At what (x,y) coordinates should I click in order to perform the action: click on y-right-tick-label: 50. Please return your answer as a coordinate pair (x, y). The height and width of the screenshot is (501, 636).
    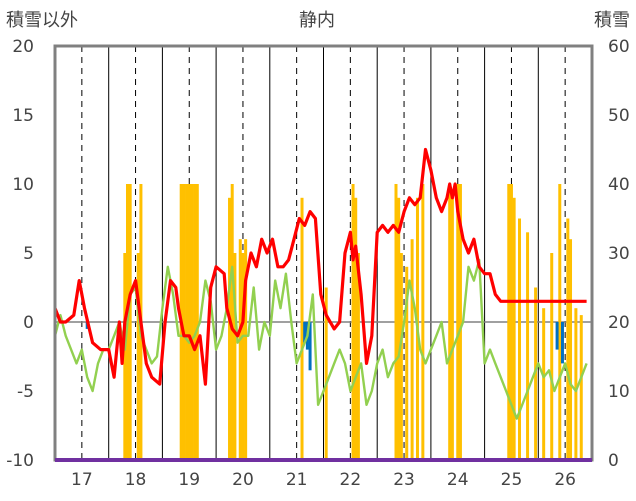
    Looking at the image, I should click on (619, 116).